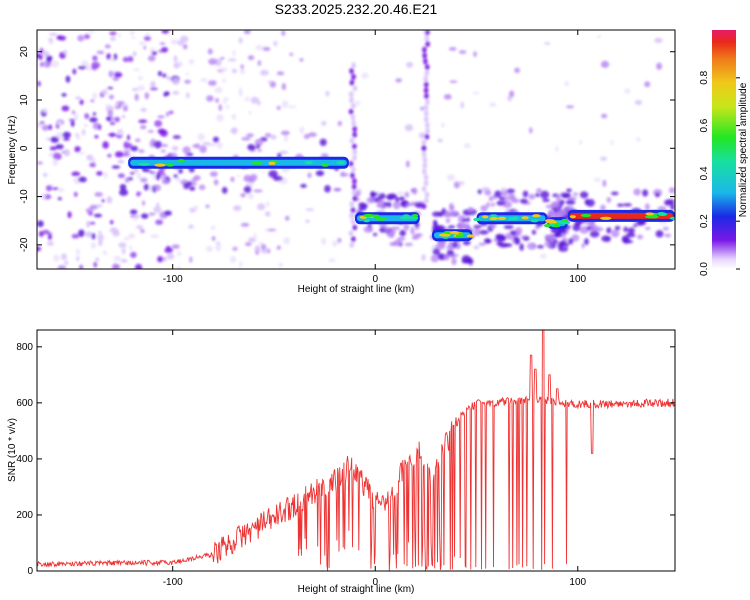  What do you see at coordinates (24, 196) in the screenshot?
I see `spectrogram-y-tick-label: -10` at bounding box center [24, 196].